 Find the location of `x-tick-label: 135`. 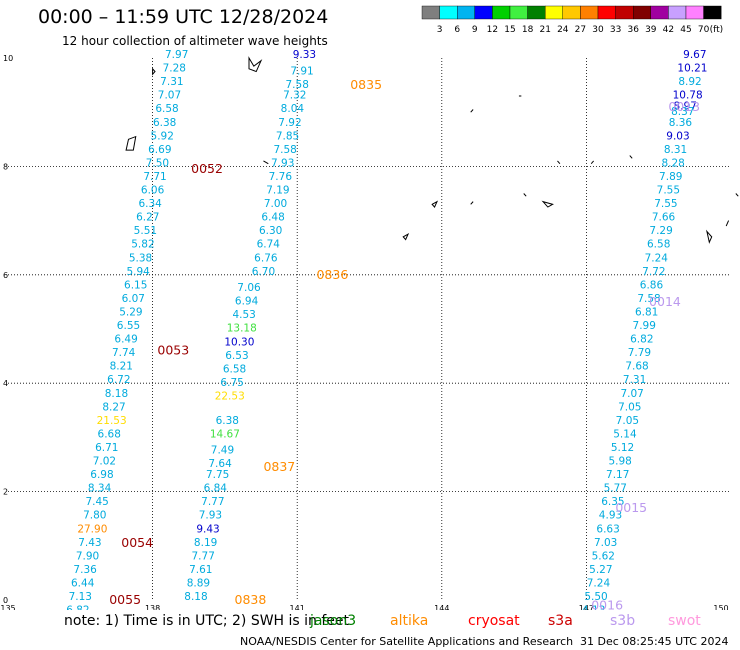

x-tick-label: 135 is located at coordinates (7, 607).